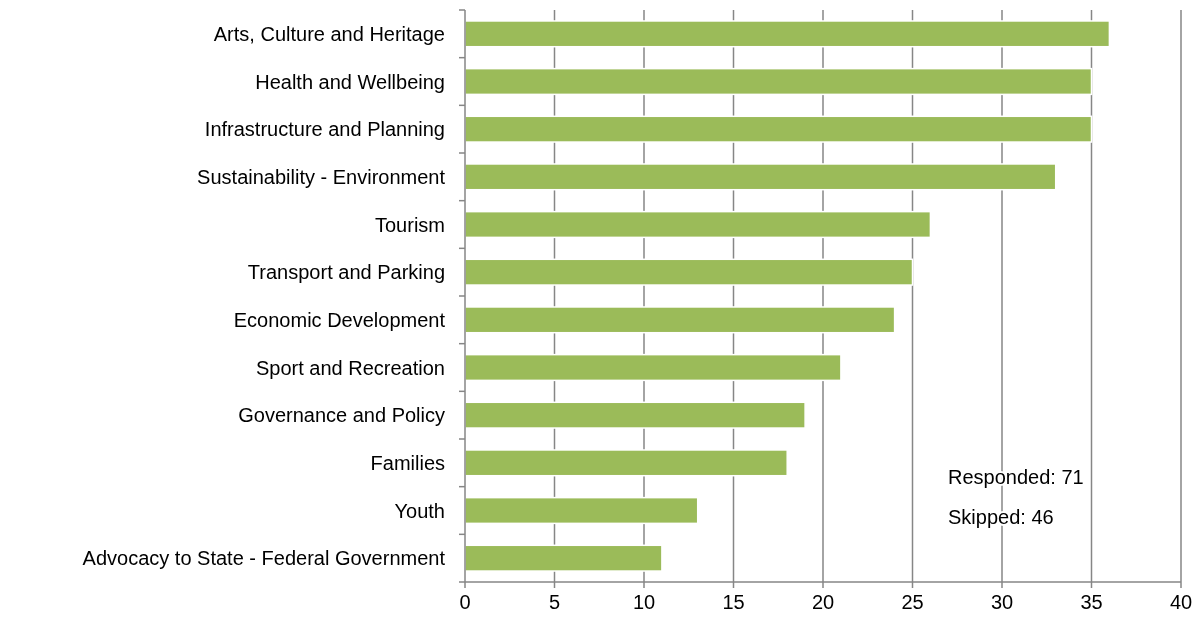 This screenshot has height=626, width=1204. What do you see at coordinates (409, 224) in the screenshot?
I see `y-tick-label: Tourism` at bounding box center [409, 224].